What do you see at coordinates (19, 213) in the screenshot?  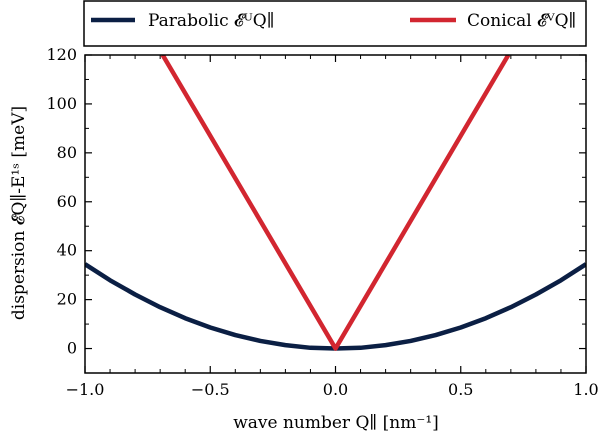 I see `y-axis-label: dispersion 𝓔Q∥-E¹ˢ [meV]` at bounding box center [19, 213].